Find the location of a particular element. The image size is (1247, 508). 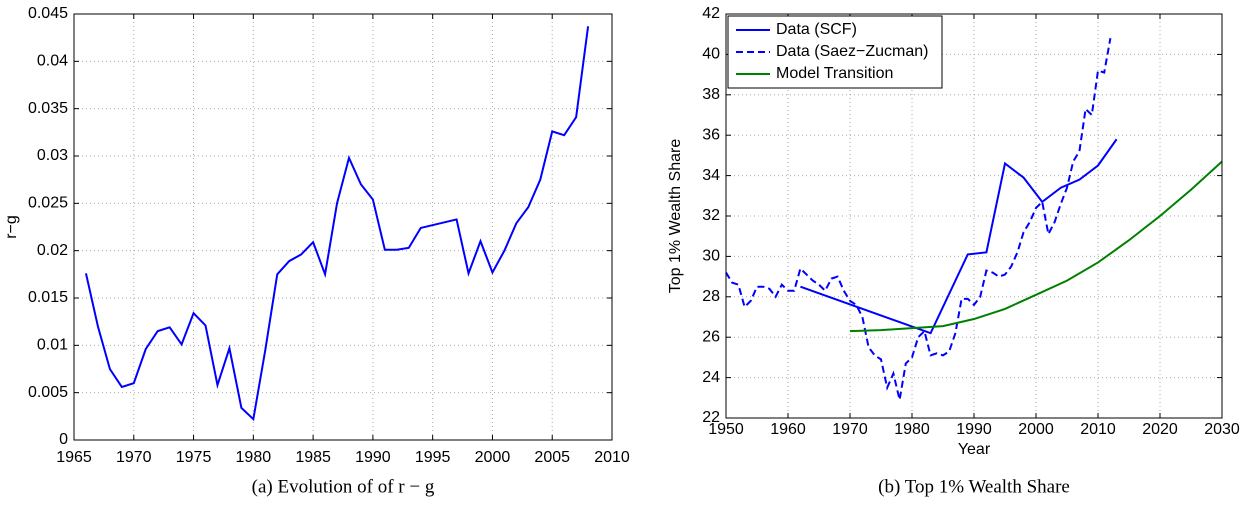

y-tick-label: 0.005 is located at coordinates (48, 392).